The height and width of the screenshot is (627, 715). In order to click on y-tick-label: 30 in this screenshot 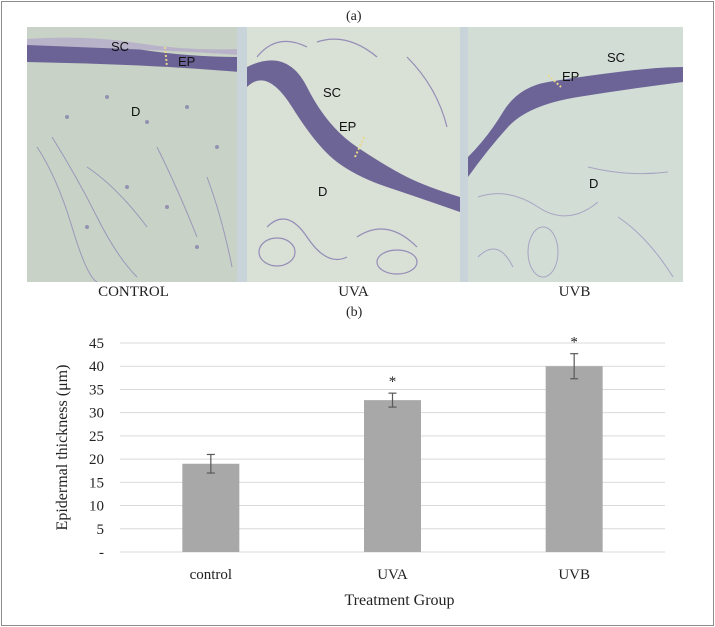, I will do `click(96, 414)`.